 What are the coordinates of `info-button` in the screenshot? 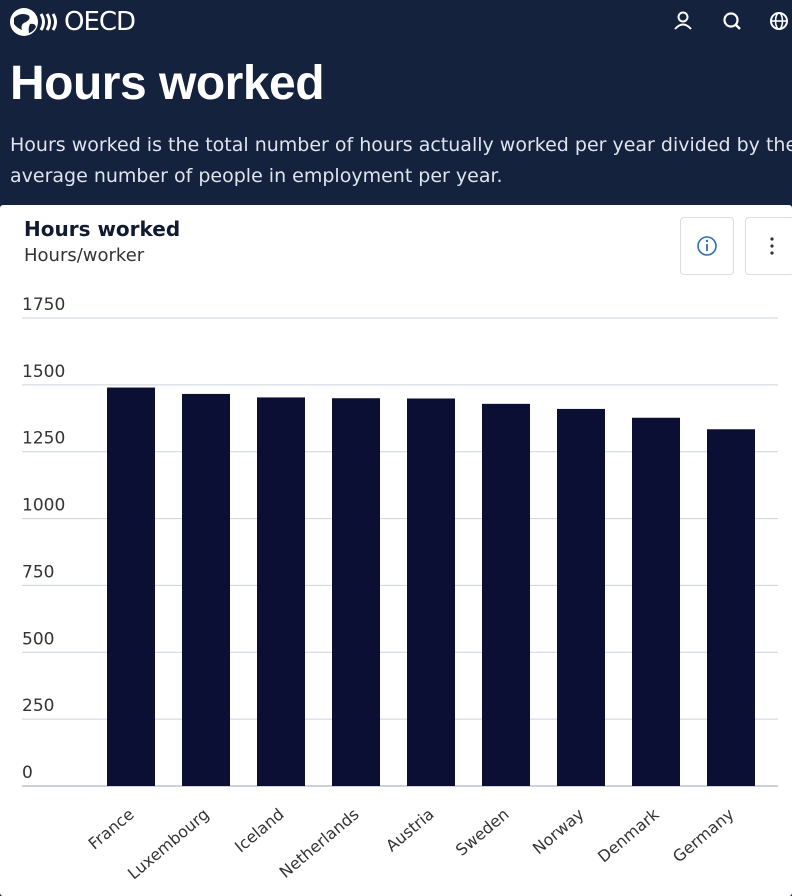 It's located at (707, 246).